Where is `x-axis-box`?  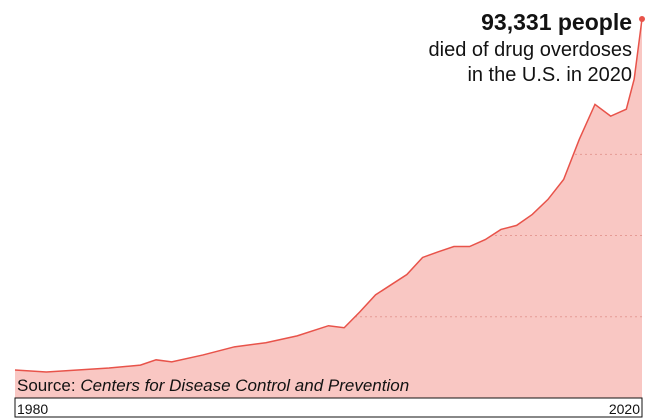 x-axis-box is located at coordinates (328, 407).